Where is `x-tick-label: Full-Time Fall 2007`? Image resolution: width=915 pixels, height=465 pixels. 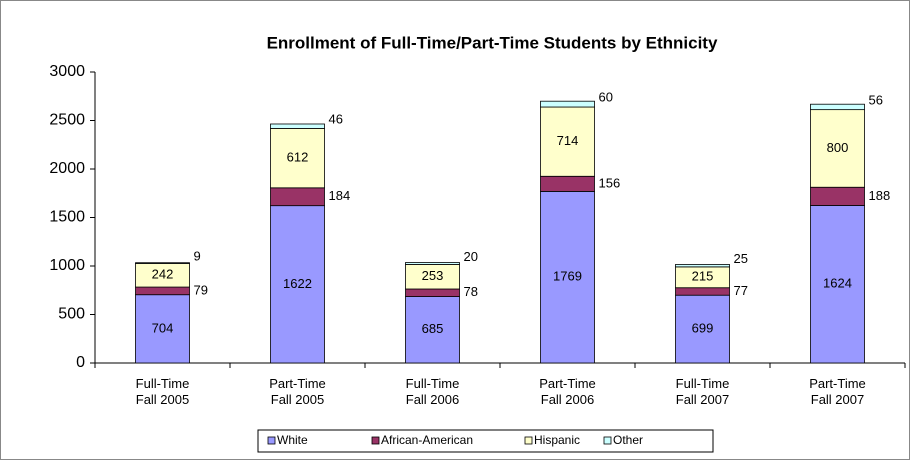
x-tick-label: Full-Time Fall 2007 is located at coordinates (703, 391).